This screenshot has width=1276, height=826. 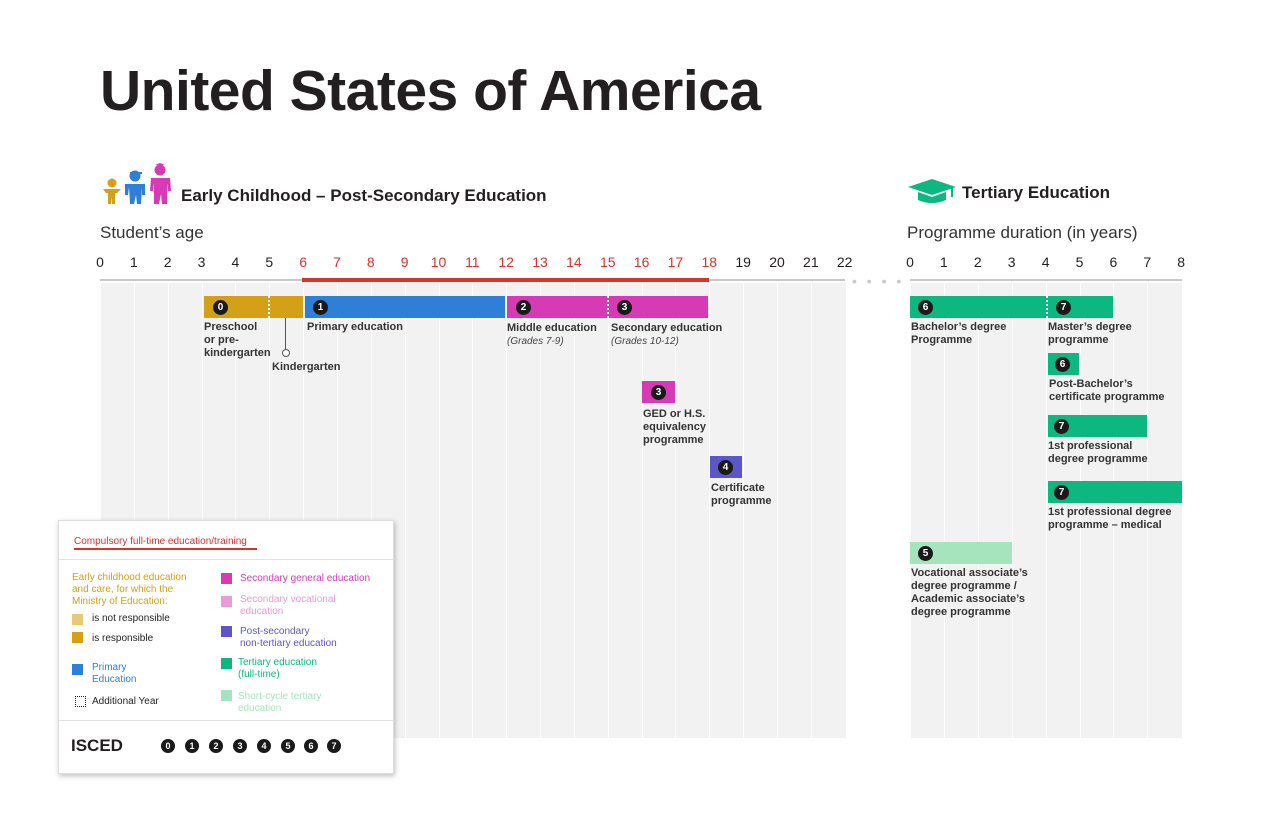 I want to click on legend-responsible: is responsible, so click(x=123, y=638).